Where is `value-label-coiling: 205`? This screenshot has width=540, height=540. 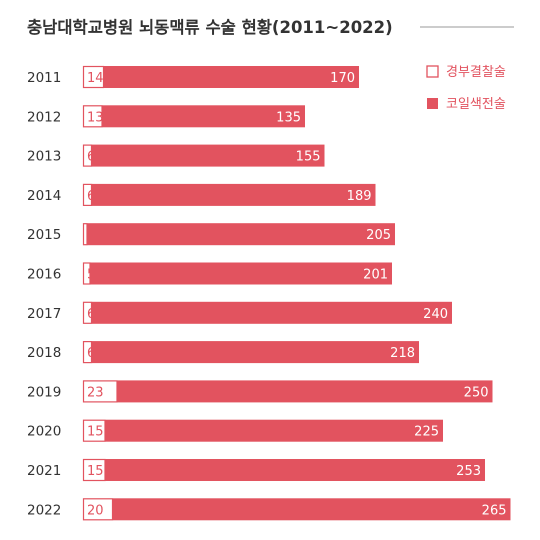 value-label-coiling: 205 is located at coordinates (378, 235).